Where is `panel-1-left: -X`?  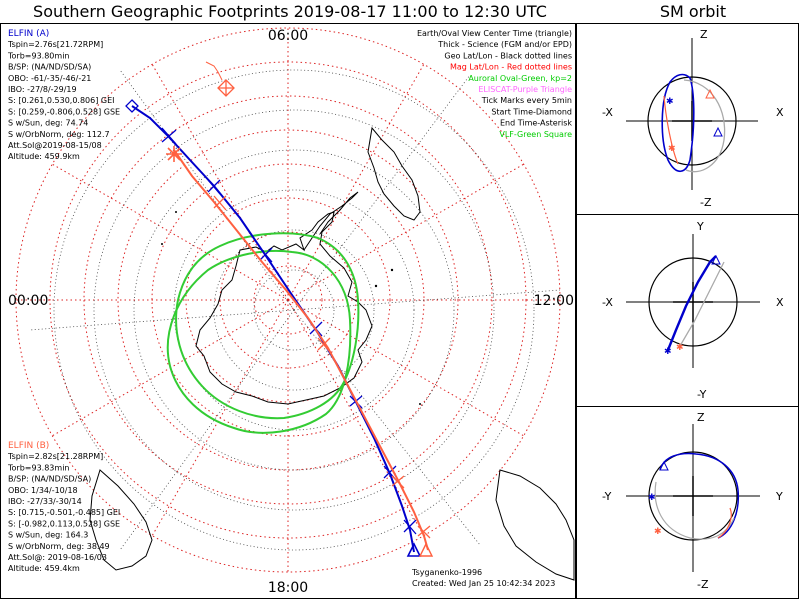
panel-1-left: -X is located at coordinates (607, 112).